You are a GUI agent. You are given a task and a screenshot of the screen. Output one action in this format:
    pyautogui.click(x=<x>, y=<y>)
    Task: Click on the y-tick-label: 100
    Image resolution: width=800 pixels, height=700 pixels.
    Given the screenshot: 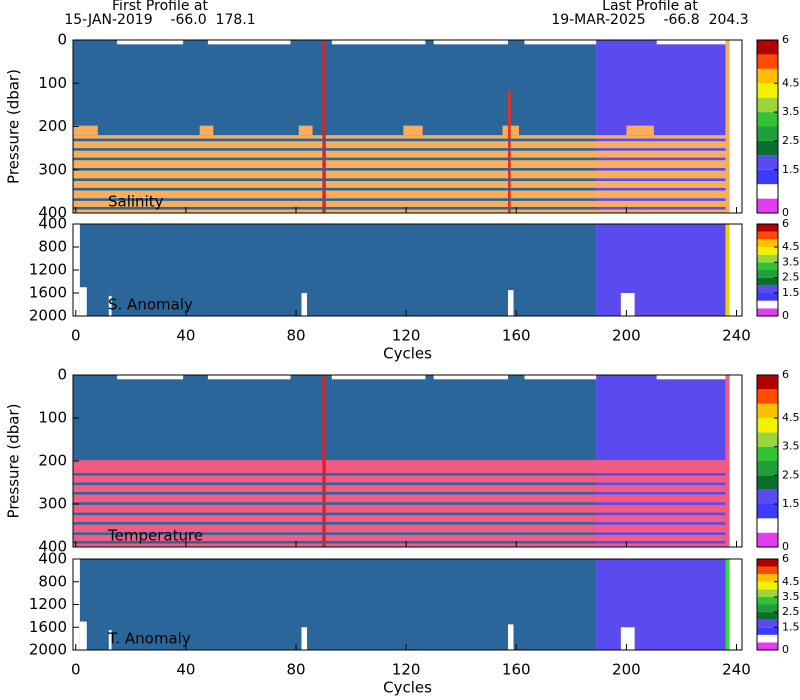 What is the action you would take?
    pyautogui.click(x=52, y=418)
    